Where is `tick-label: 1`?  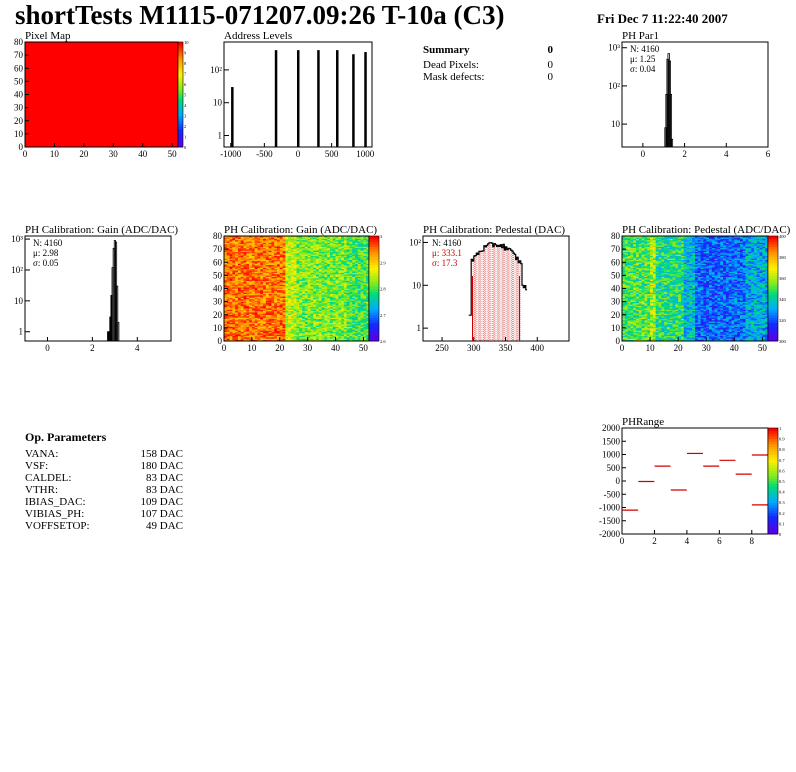 tick-label: 1 is located at coordinates (419, 328).